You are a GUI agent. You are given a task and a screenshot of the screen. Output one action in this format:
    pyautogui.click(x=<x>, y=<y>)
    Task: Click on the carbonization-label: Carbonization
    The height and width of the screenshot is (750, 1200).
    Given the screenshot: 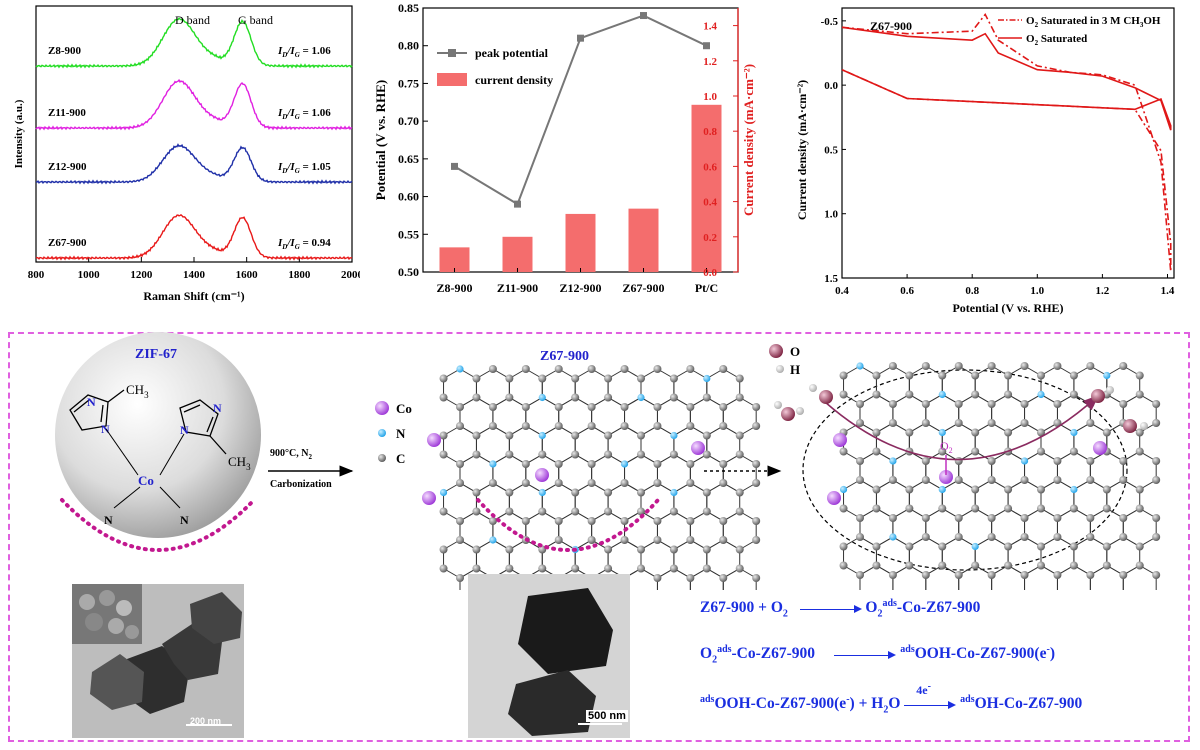 What is the action you would take?
    pyautogui.click(x=301, y=484)
    